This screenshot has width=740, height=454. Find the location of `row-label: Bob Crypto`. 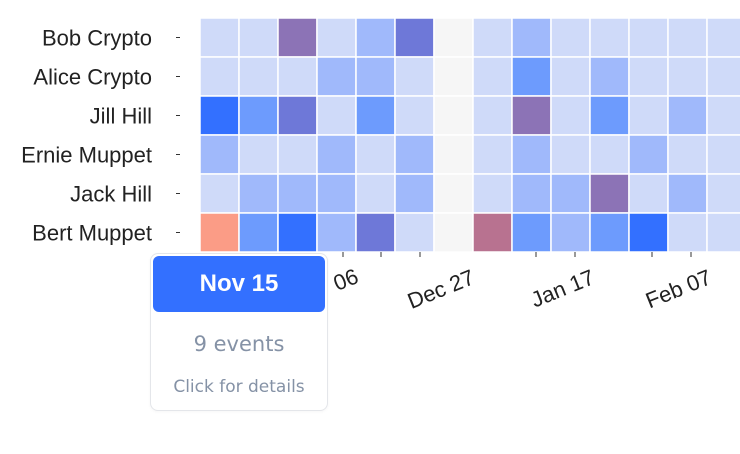

row-label: Bob Crypto is located at coordinates (97, 38).